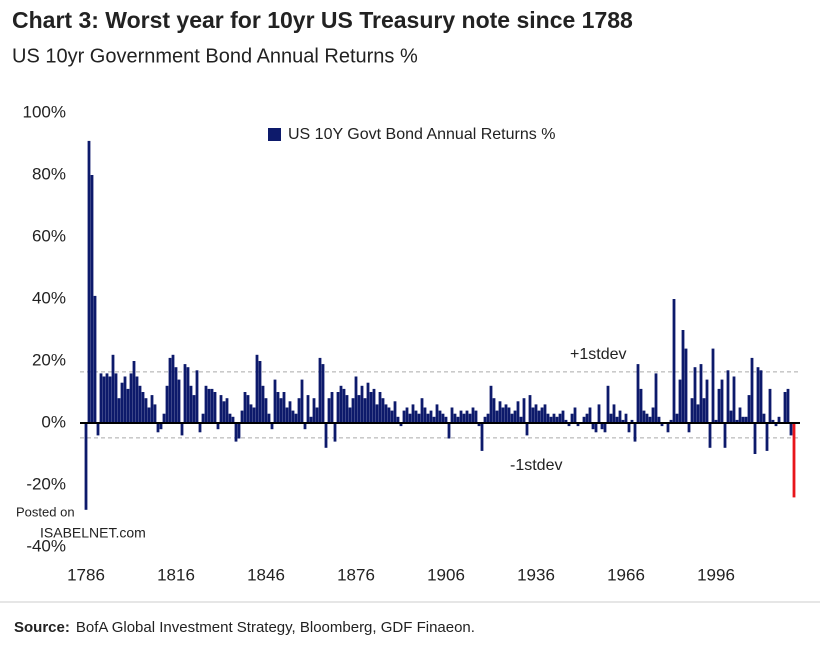 The height and width of the screenshot is (646, 820). What do you see at coordinates (86, 574) in the screenshot?
I see `x-tick-label: 1786` at bounding box center [86, 574].